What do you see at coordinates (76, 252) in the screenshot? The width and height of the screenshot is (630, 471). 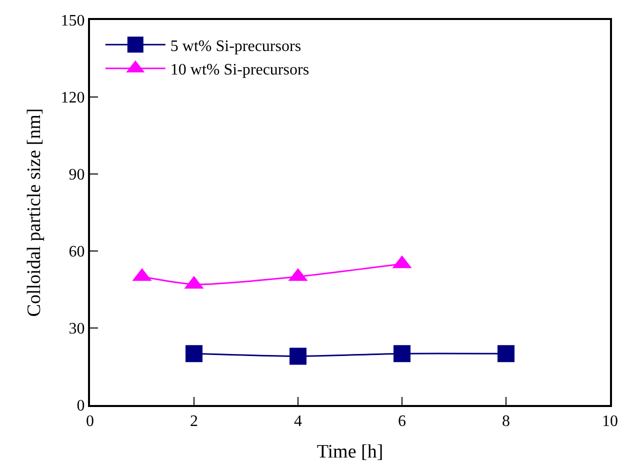 I see `y-tick-label: 60` at bounding box center [76, 252].